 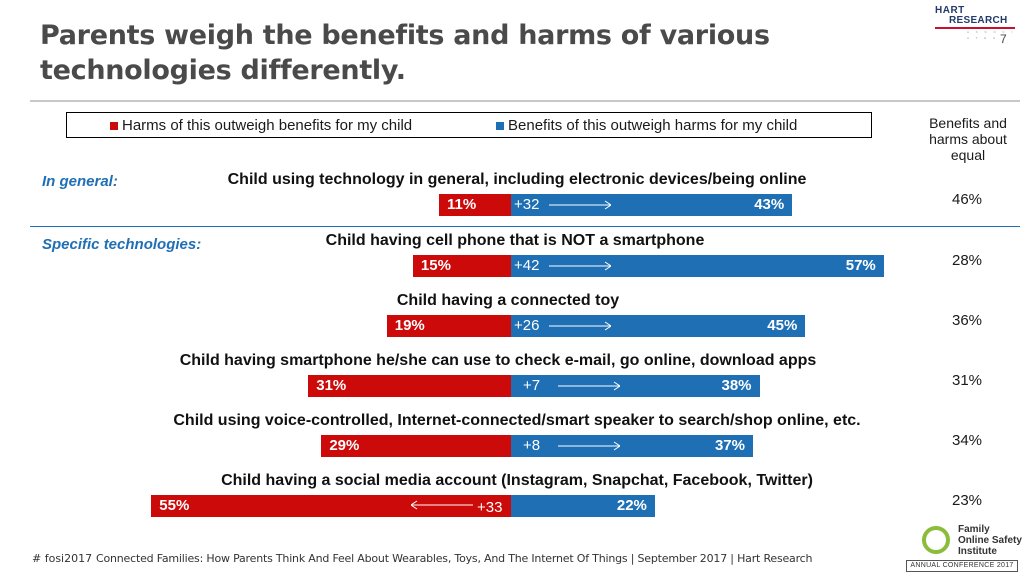 I want to click on category-label: Child having a connected toy, so click(x=508, y=300).